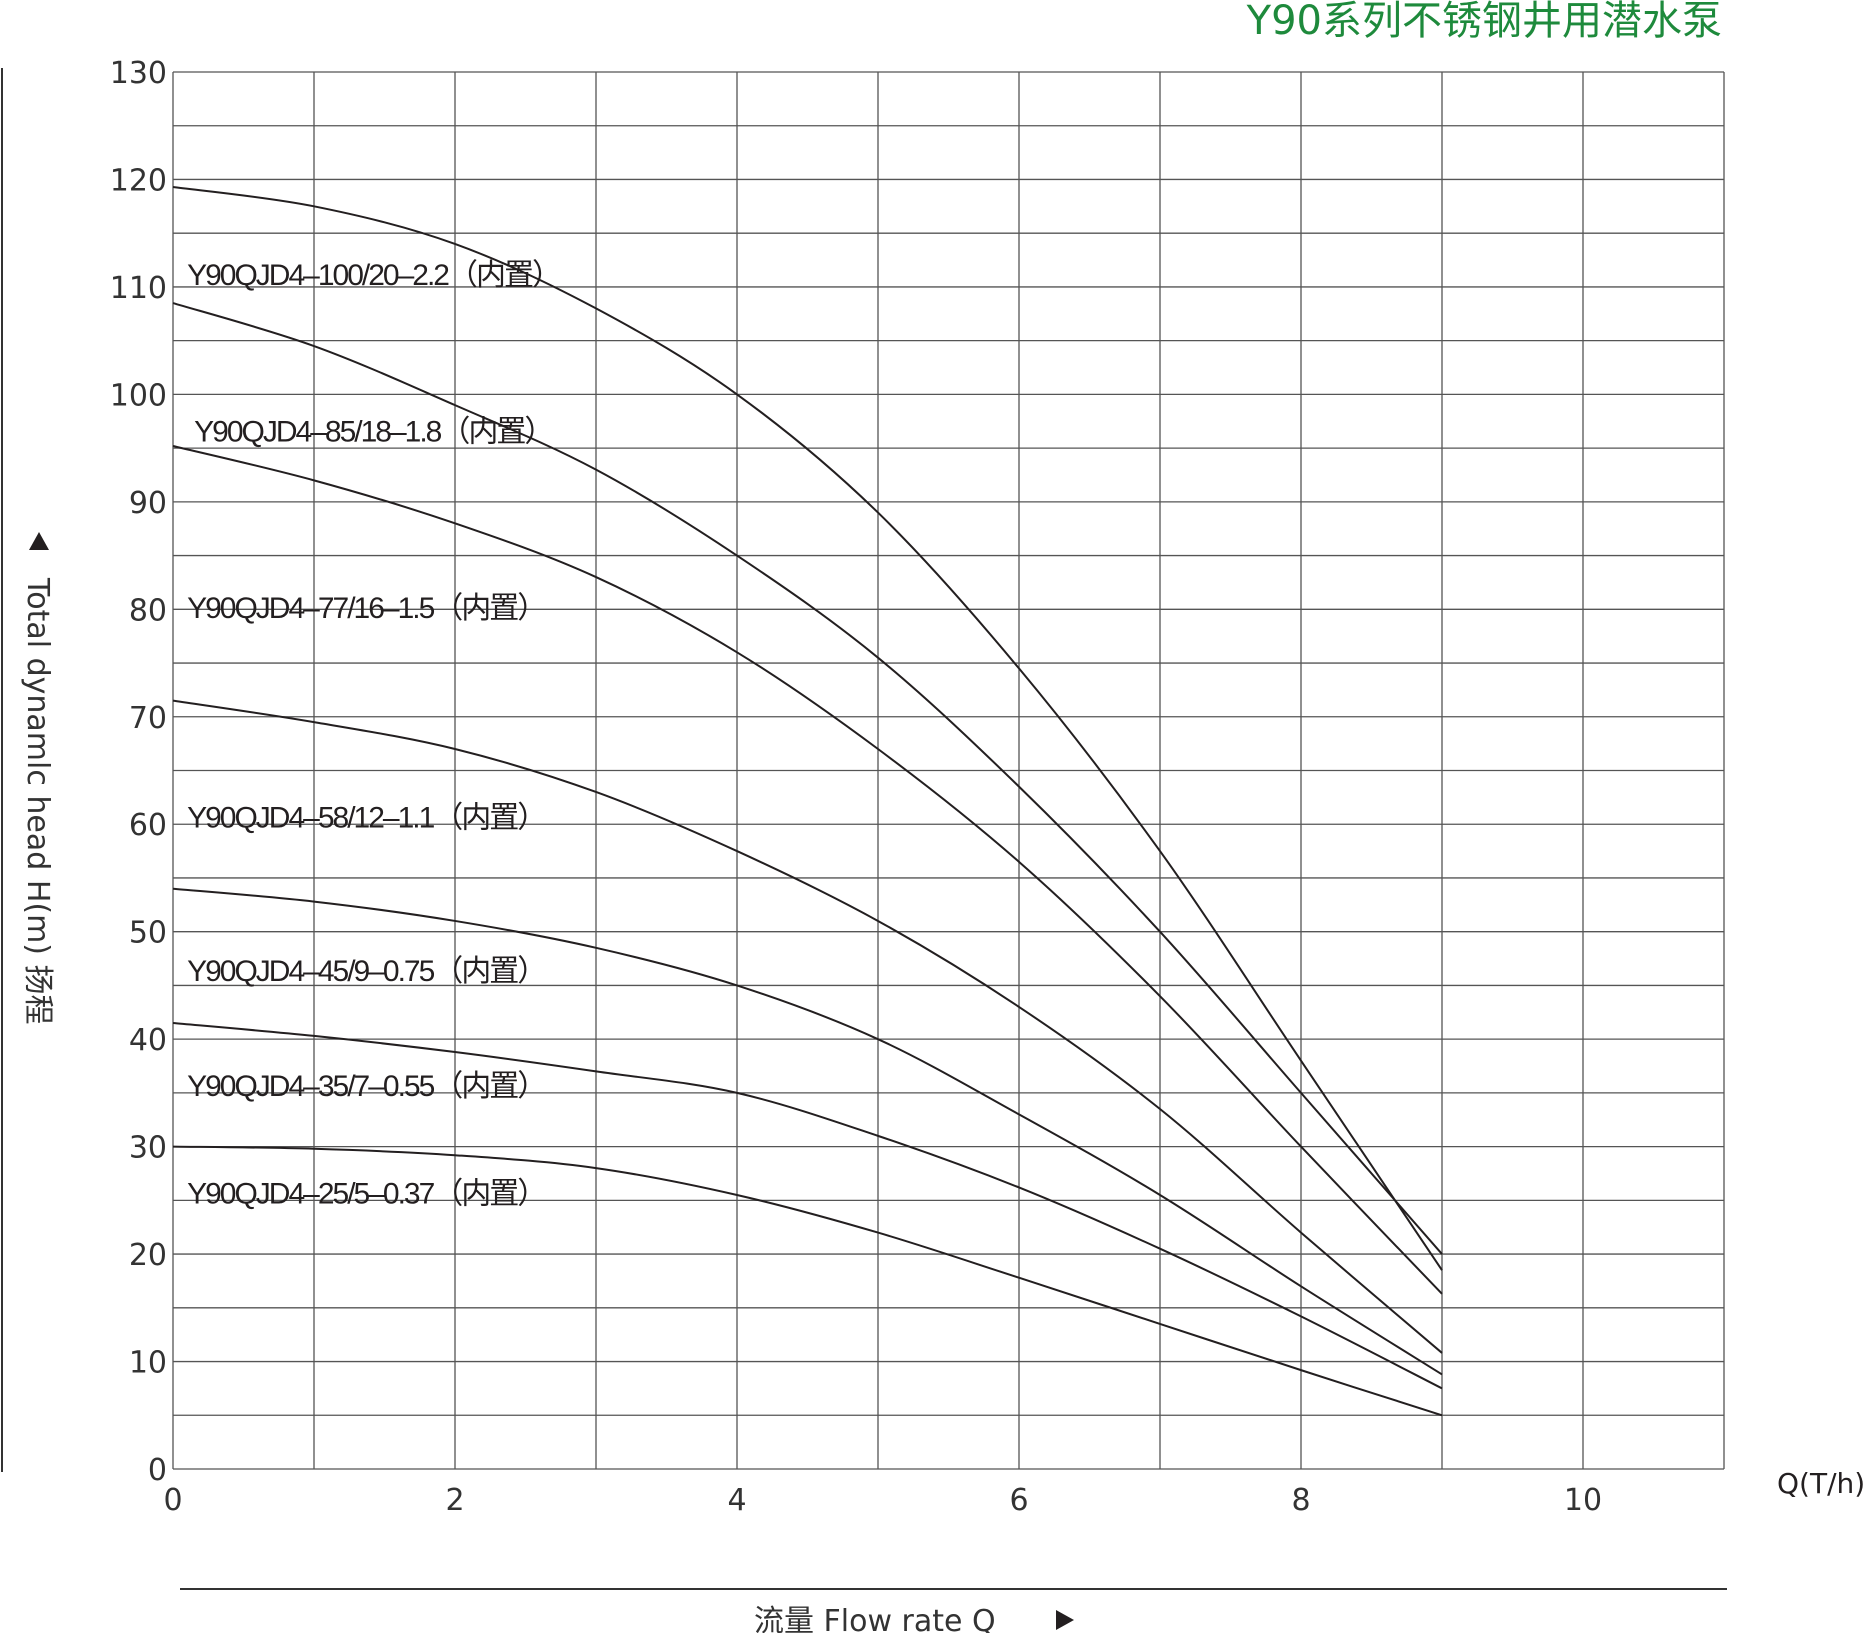 The width and height of the screenshot is (1867, 1633). I want to click on x-tick-label: 0, so click(172, 1500).